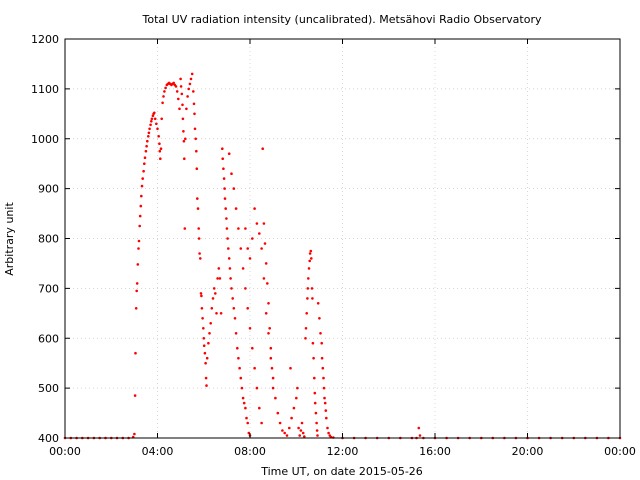  Describe the element at coordinates (342, 451) in the screenshot. I see `x-tick-labels: 00:00 04:00 08:00 12:00 16:00 20:00 00:00` at that location.